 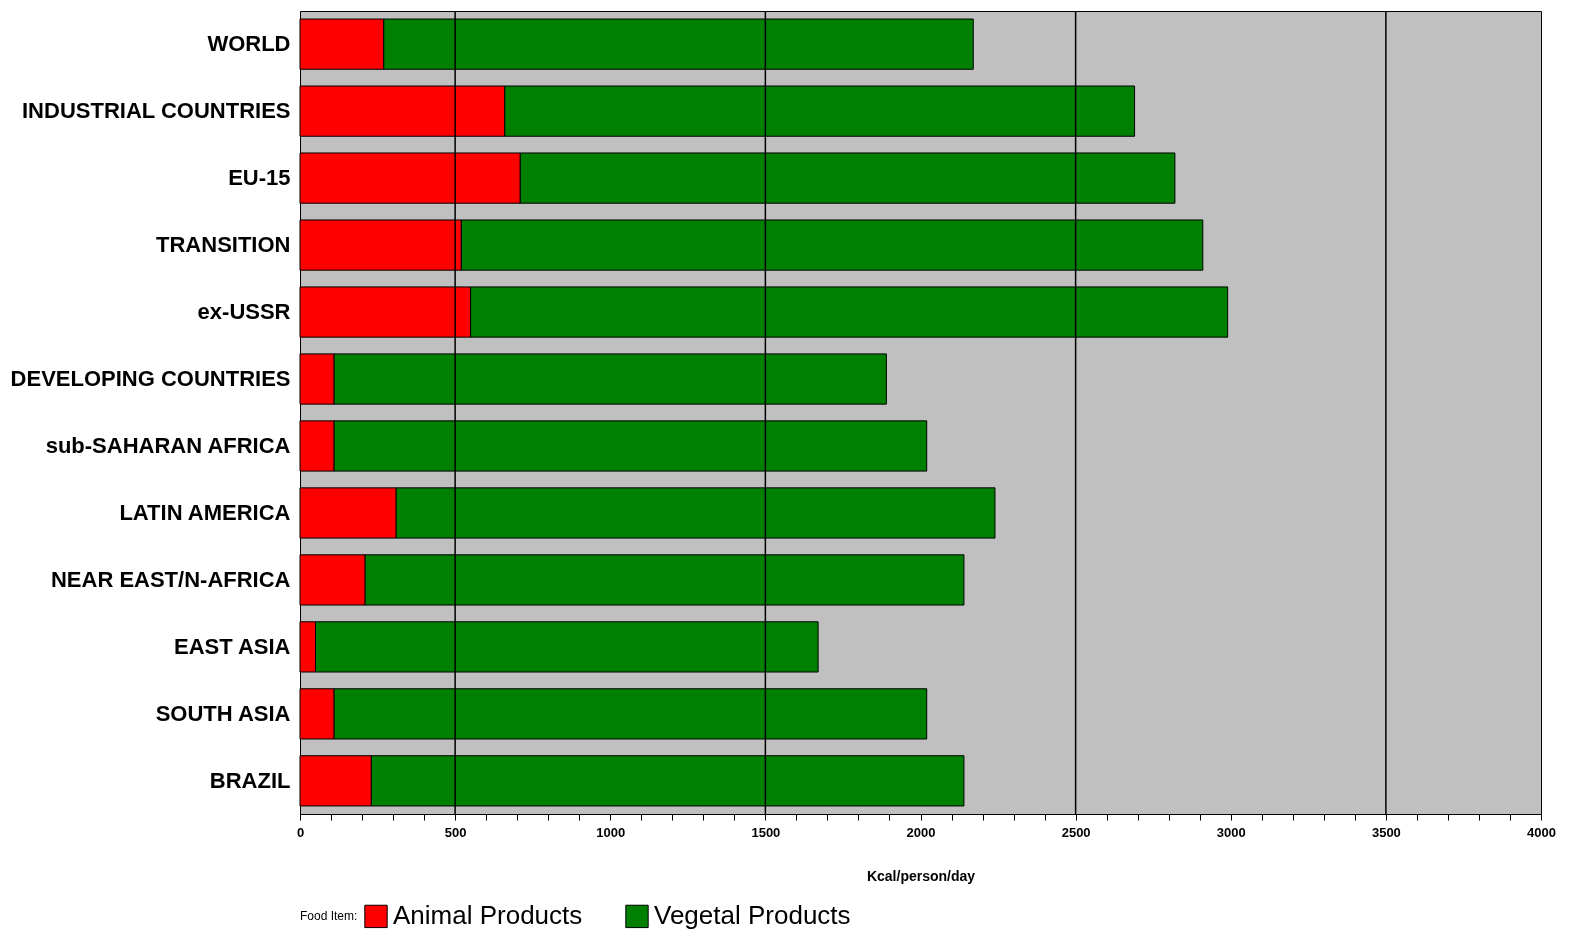 What do you see at coordinates (329, 916) in the screenshot?
I see `legend-title: Food Item:` at bounding box center [329, 916].